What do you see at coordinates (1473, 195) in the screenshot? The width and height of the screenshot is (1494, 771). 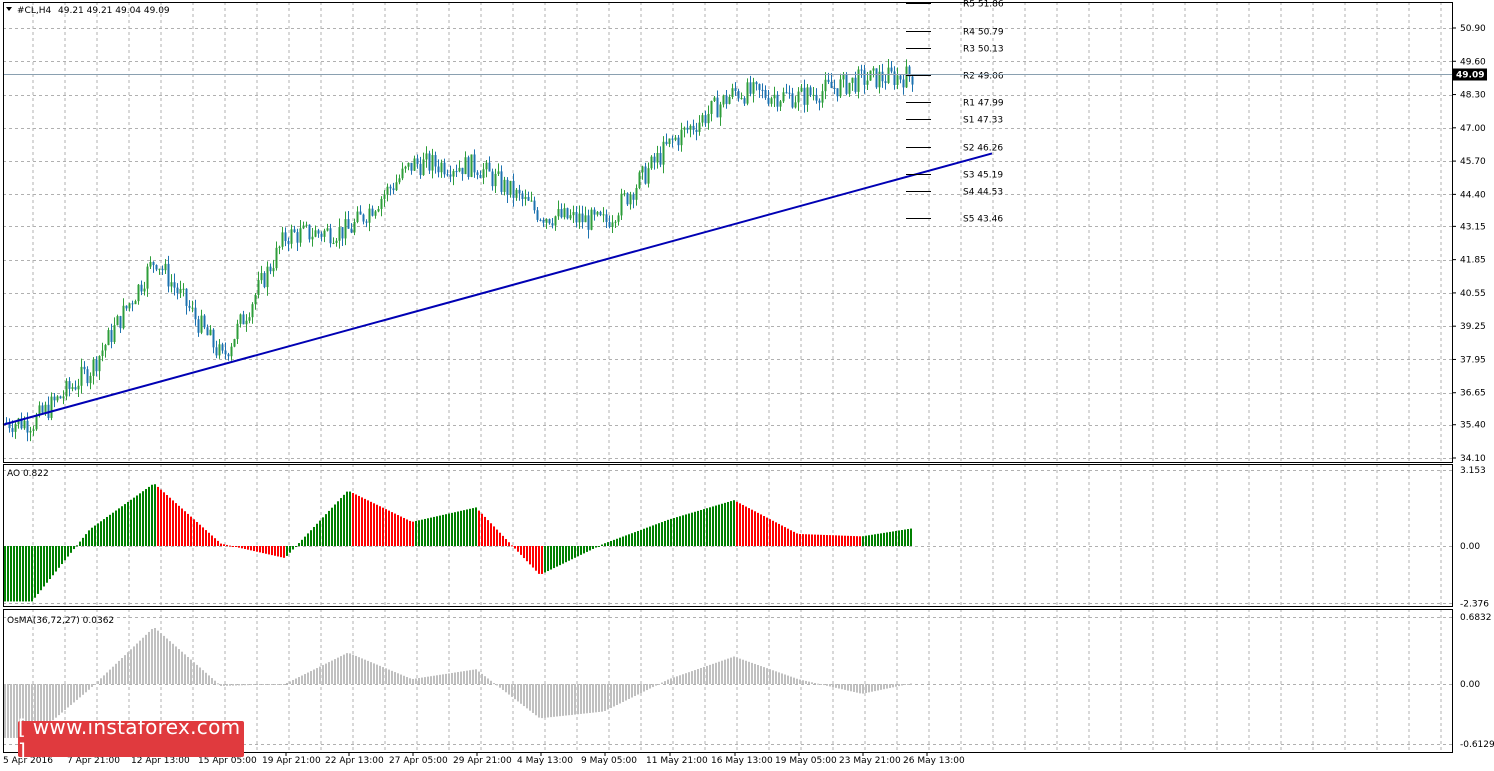 I see `price-tick-label: 44.40` at bounding box center [1473, 195].